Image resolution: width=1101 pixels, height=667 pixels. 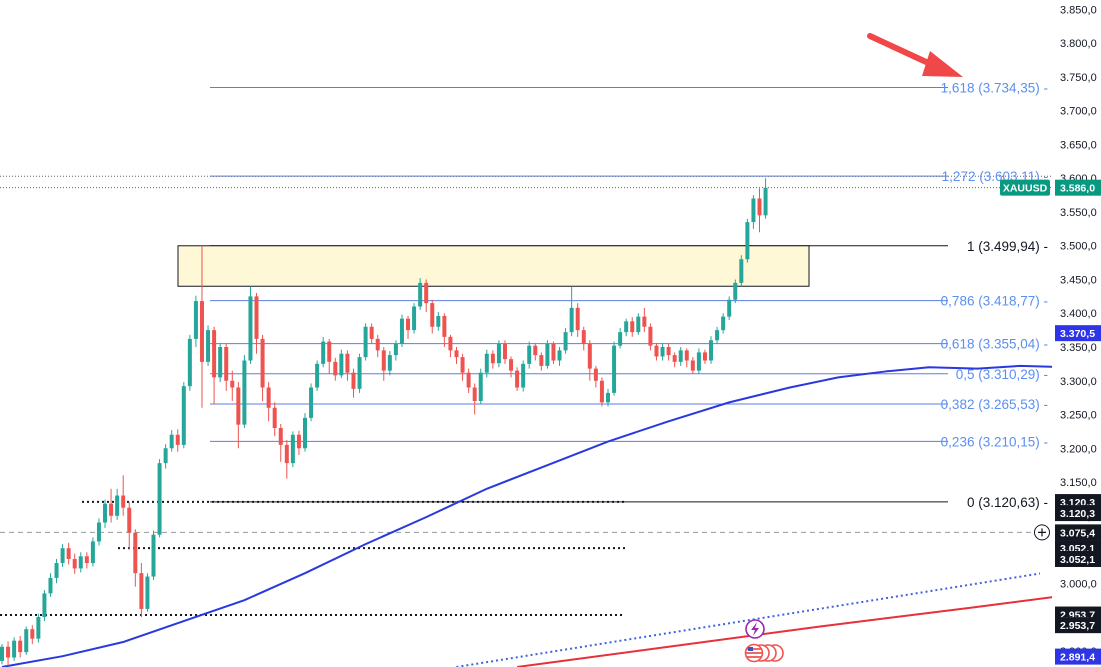 What do you see at coordinates (1078, 584) in the screenshot?
I see `price-axis-tick-2: 3.000,0` at bounding box center [1078, 584].